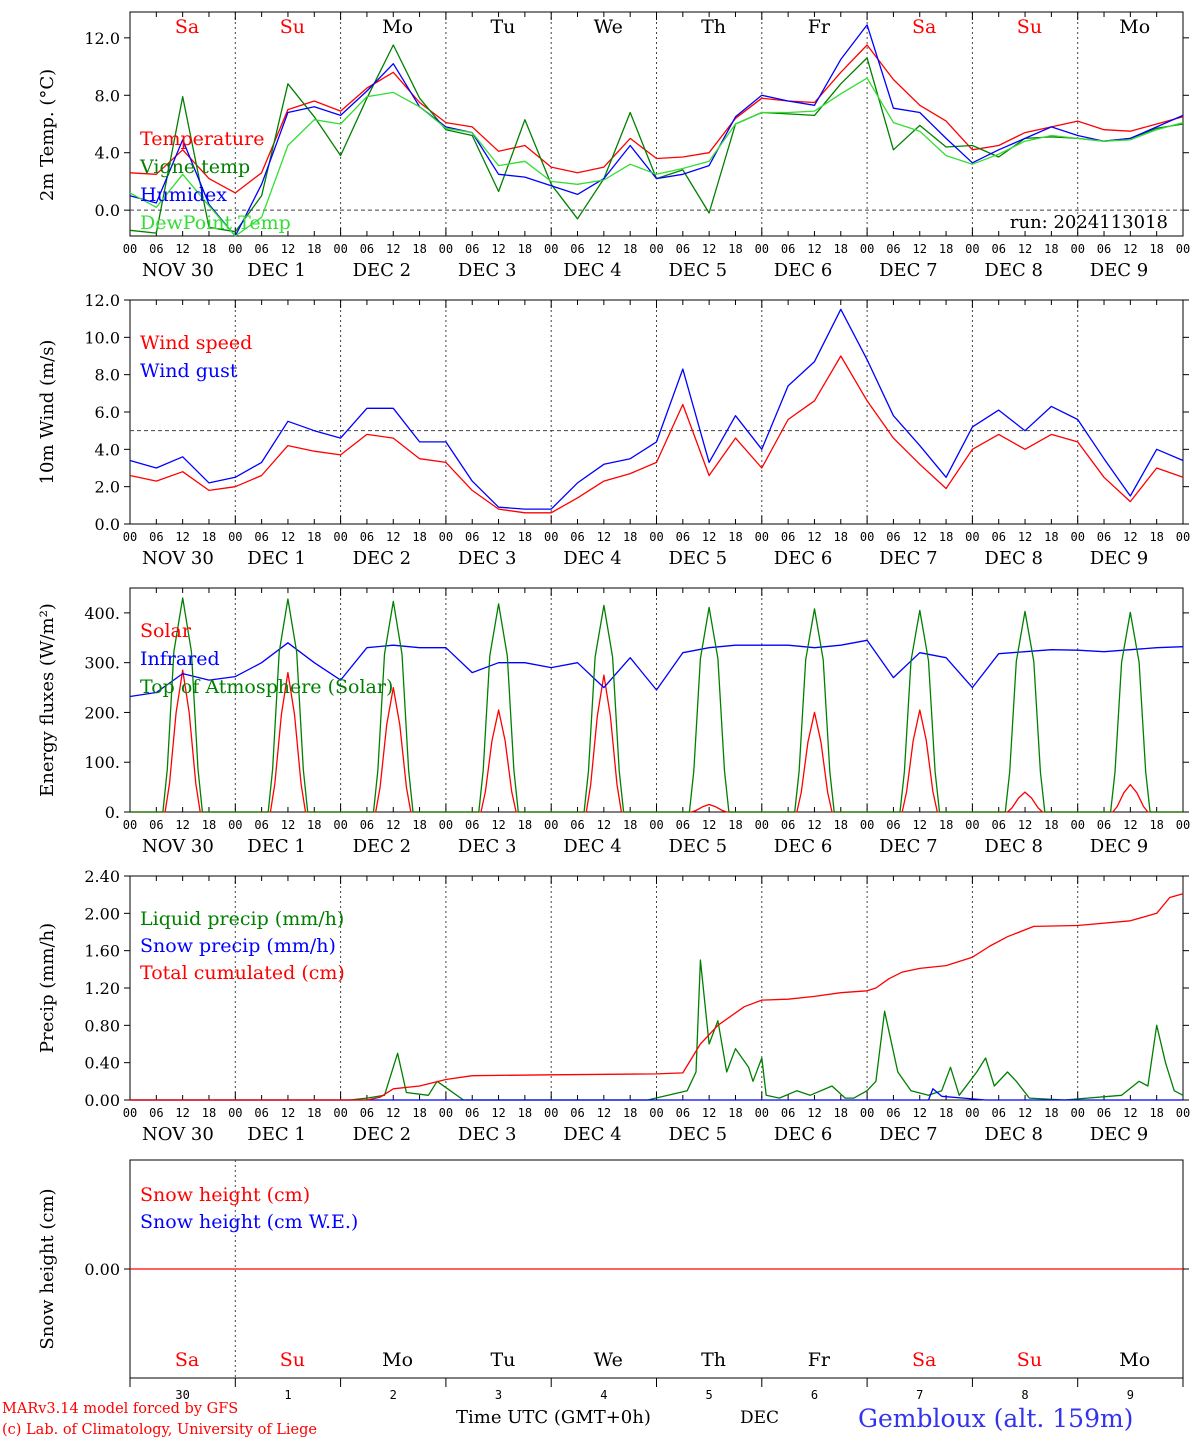  What do you see at coordinates (276, 558) in the screenshot?
I see `date-label: DEC 1` at bounding box center [276, 558].